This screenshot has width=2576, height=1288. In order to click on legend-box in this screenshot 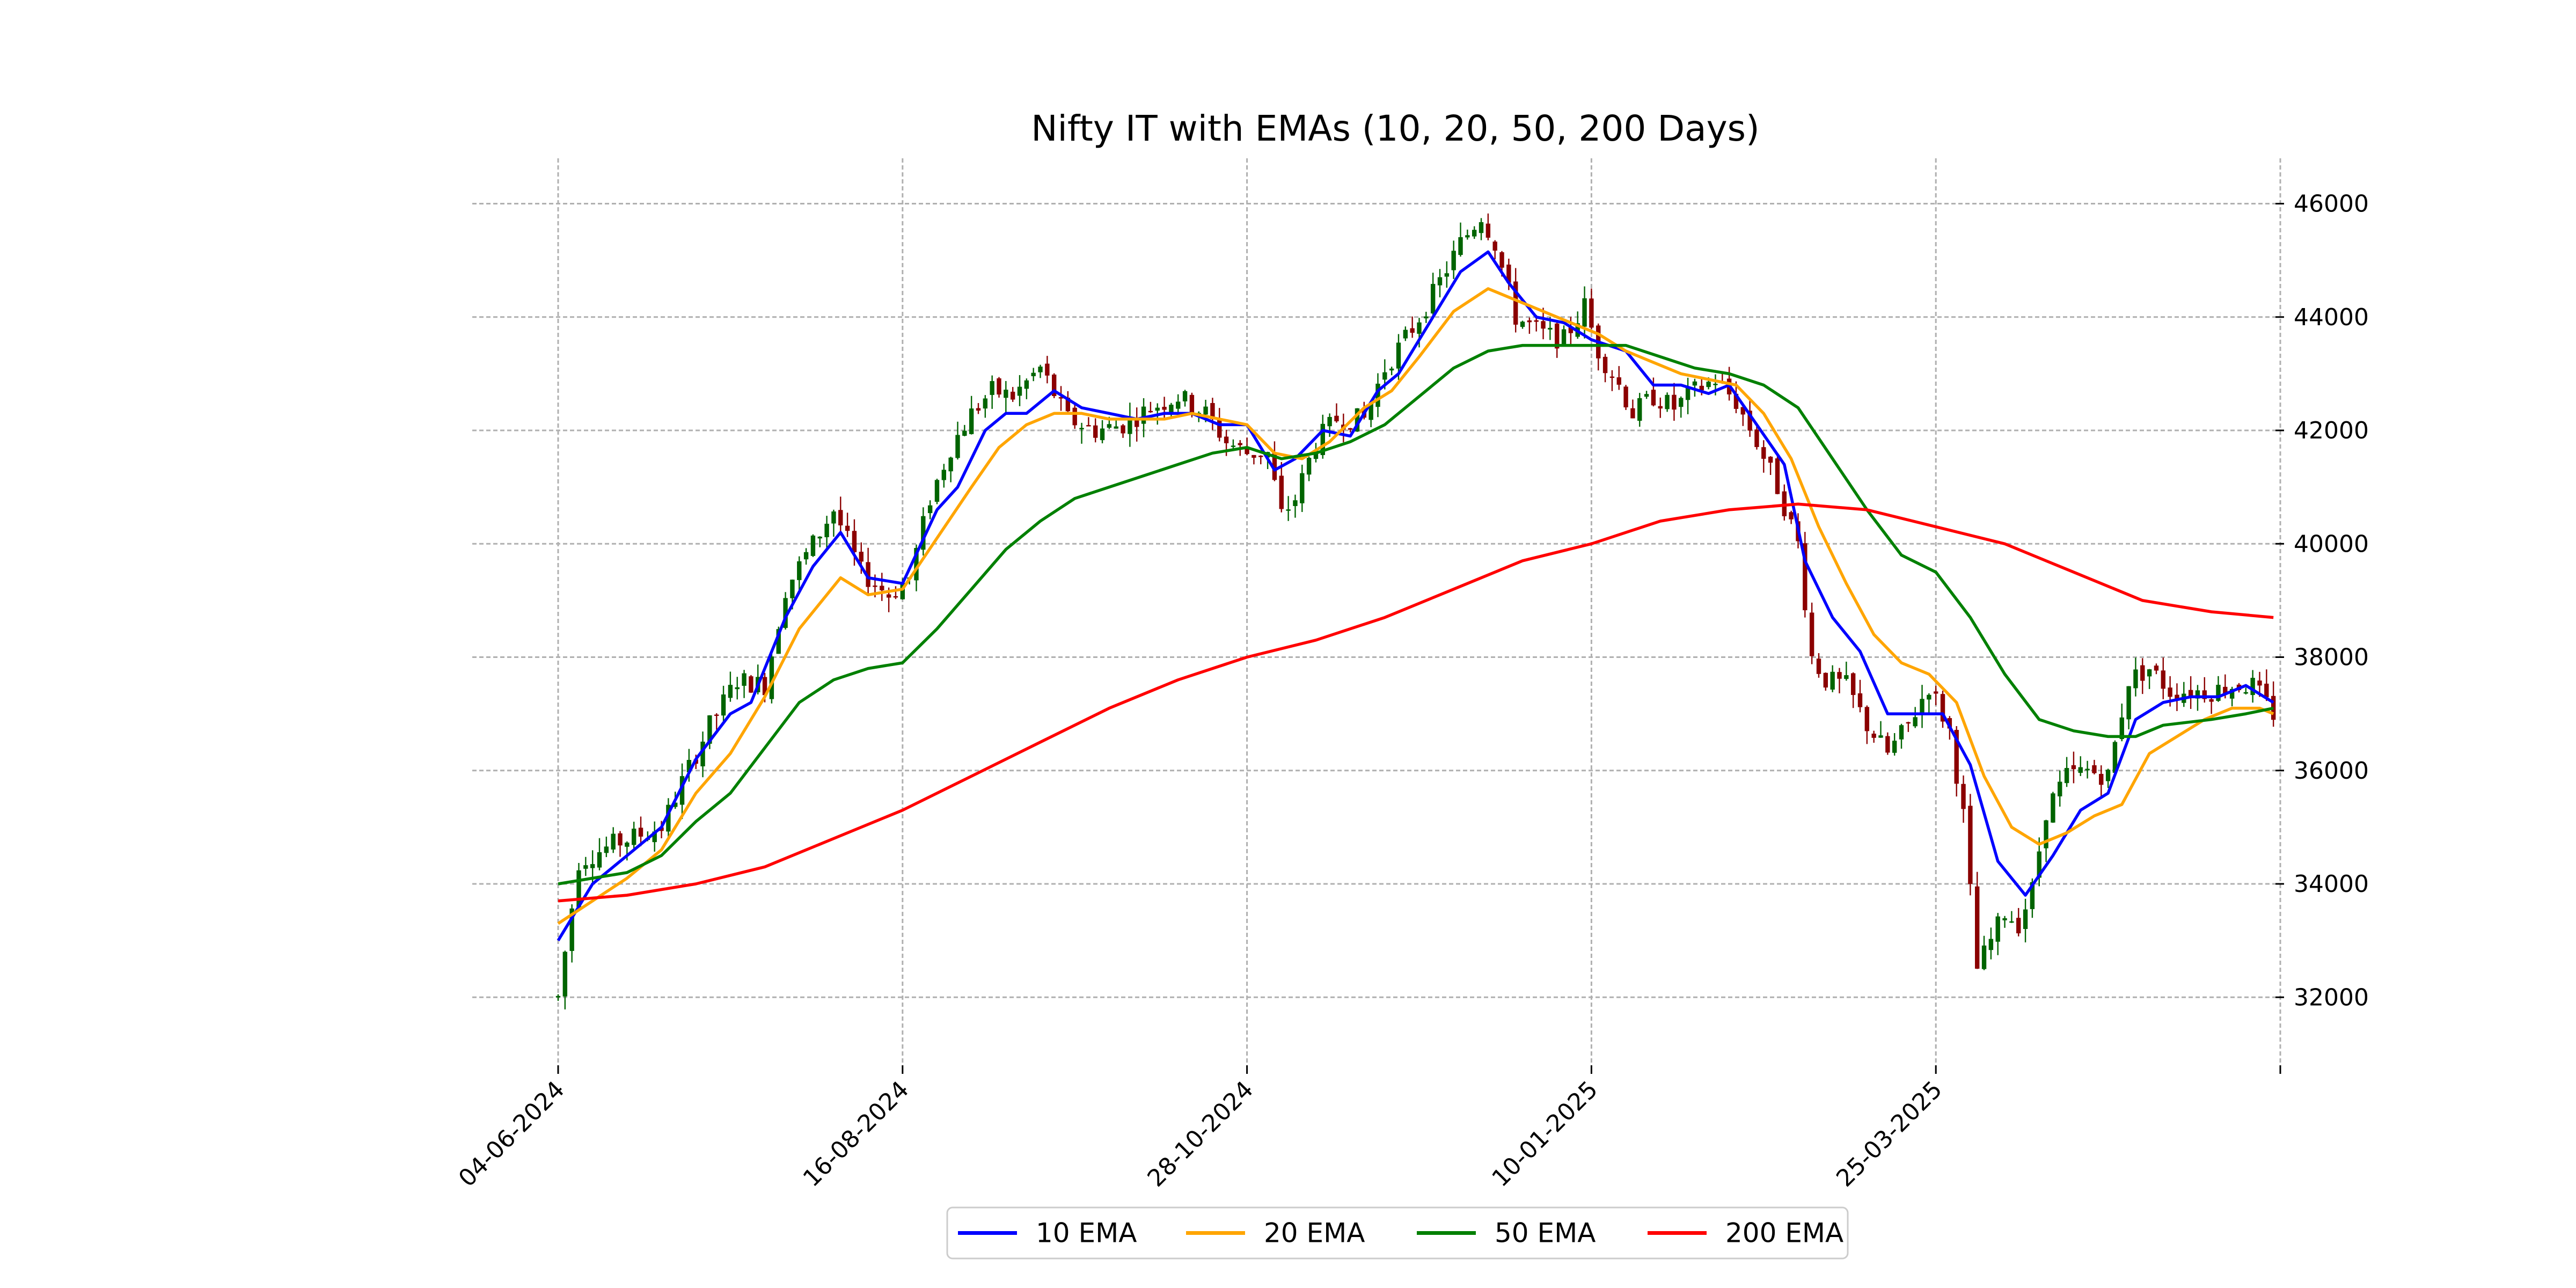, I will do `click(1397, 1233)`.